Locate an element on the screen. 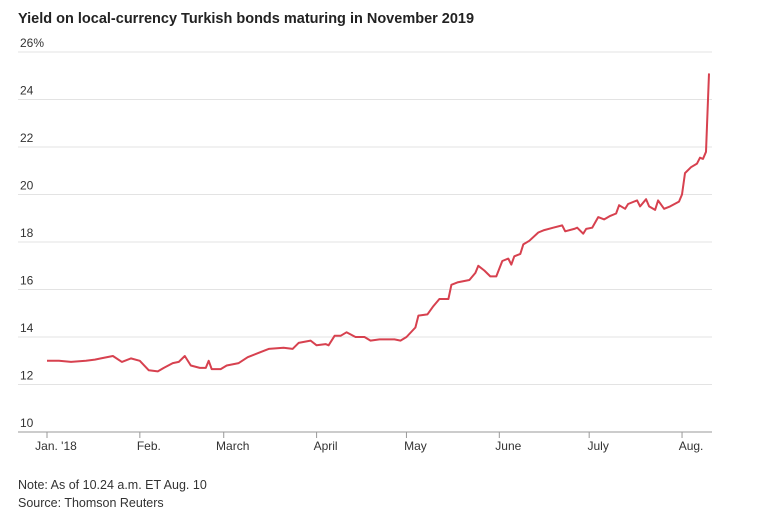  x-tick-label: June is located at coordinates (508, 446).